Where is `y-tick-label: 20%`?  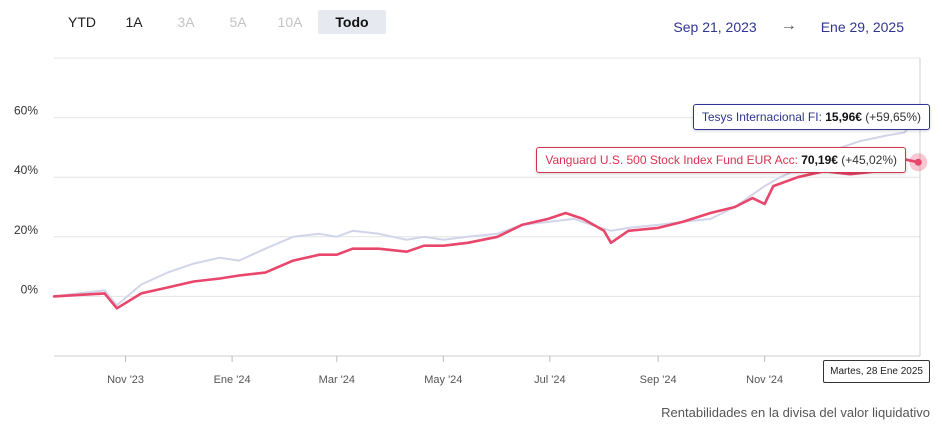 y-tick-label: 20% is located at coordinates (26, 230).